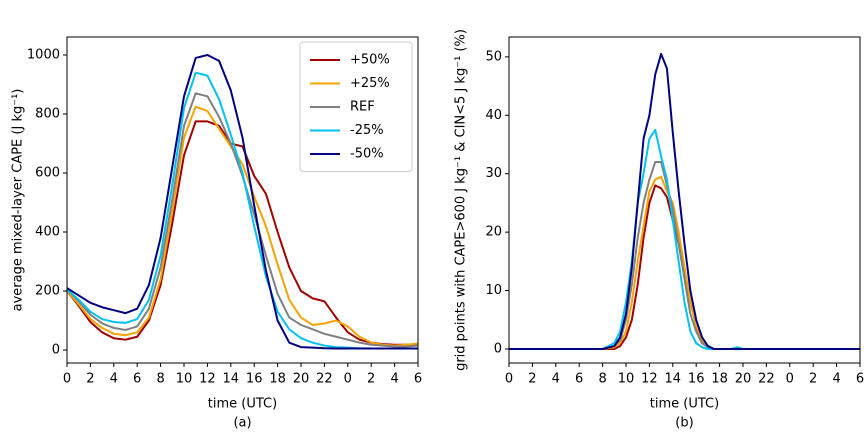 The image size is (865, 432). I want to click on y-tick-label: 40, so click(493, 115).